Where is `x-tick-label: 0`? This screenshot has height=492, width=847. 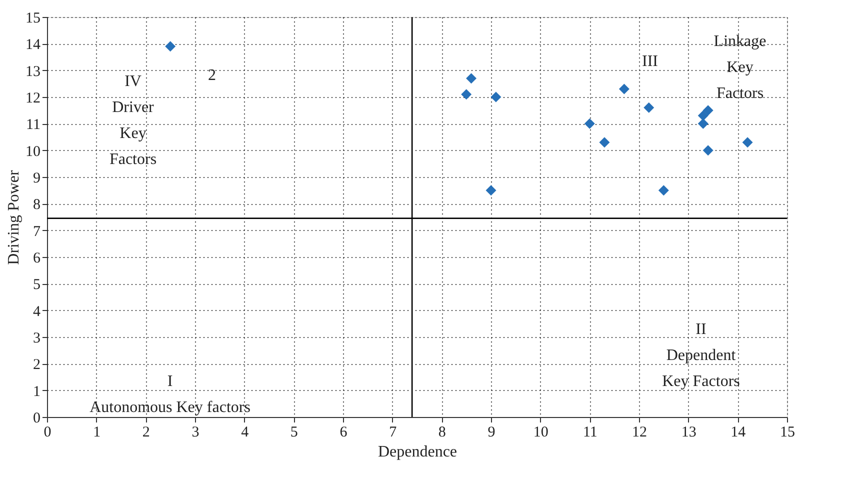 x-tick-label: 0 is located at coordinates (48, 432).